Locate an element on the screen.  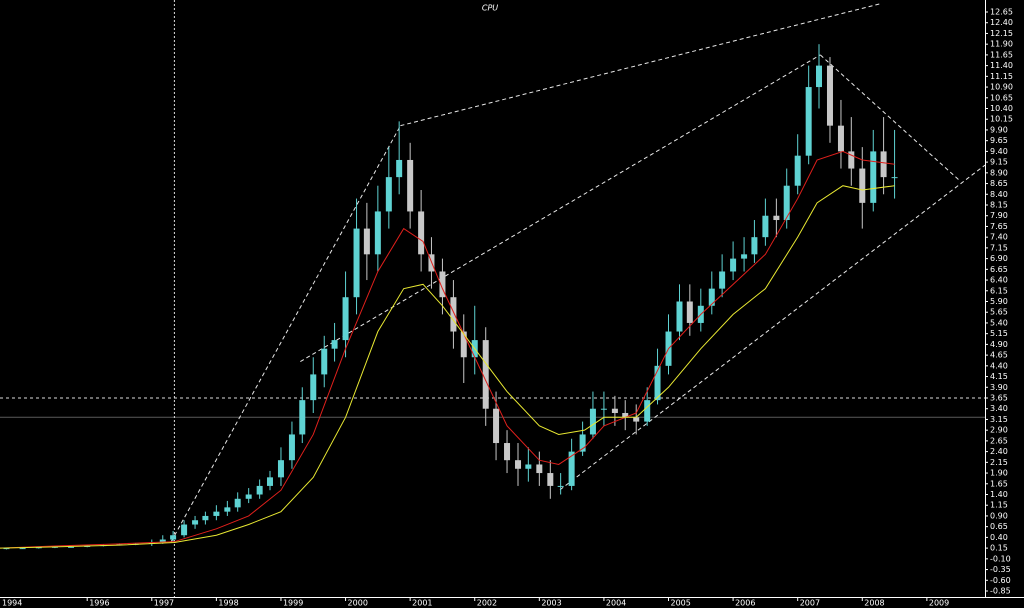
y-tick-label: -0.60 is located at coordinates (1000, 580).